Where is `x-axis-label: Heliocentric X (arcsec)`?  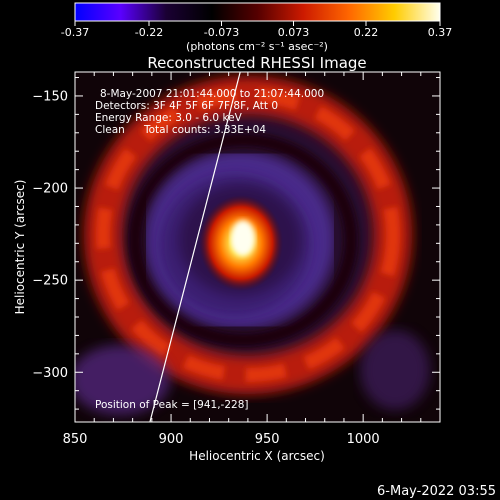
x-axis-label: Heliocentric X (arcsec) is located at coordinates (257, 456).